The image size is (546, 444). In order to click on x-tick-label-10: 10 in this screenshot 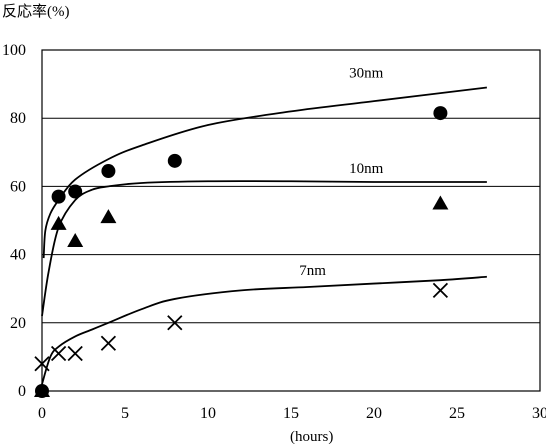, I will do `click(208, 413)`.